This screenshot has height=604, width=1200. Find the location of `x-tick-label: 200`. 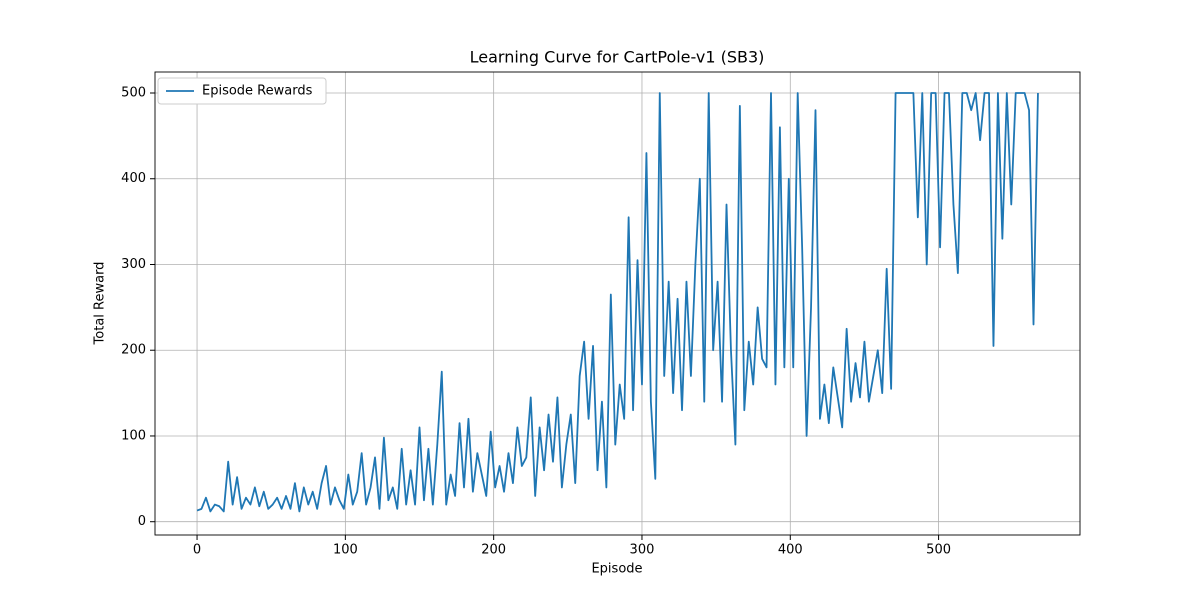

x-tick-label: 200 is located at coordinates (493, 550).